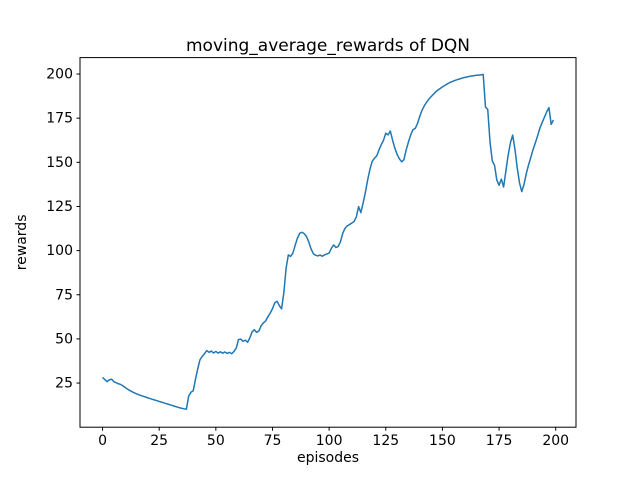  What do you see at coordinates (22, 243) in the screenshot?
I see `y-axis-label: rewards` at bounding box center [22, 243].